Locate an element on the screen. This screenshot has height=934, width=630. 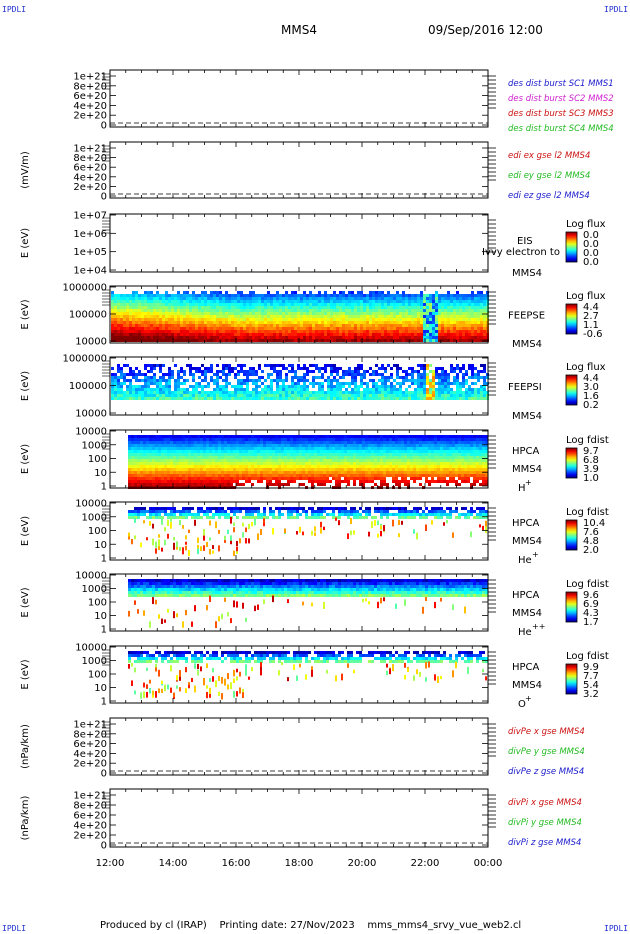
overlay-label: Ivvy electron to is located at coordinates (521, 252).